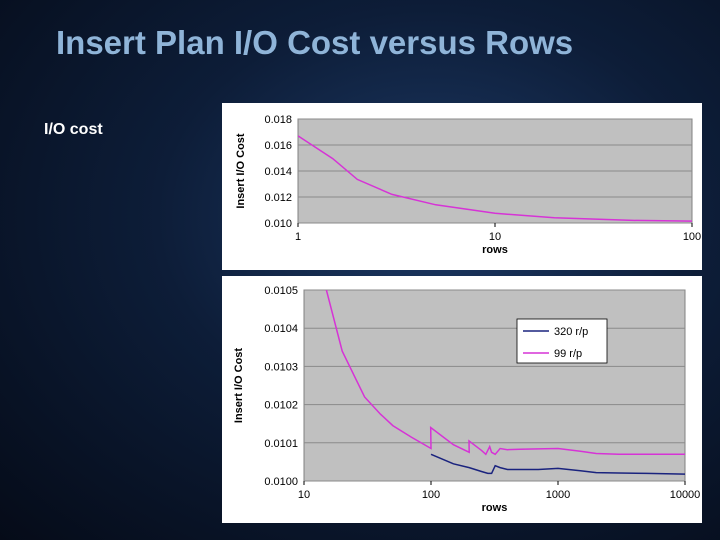 Image resolution: width=720 pixels, height=540 pixels. I want to click on legend-label: 320 r/p, so click(571, 332).